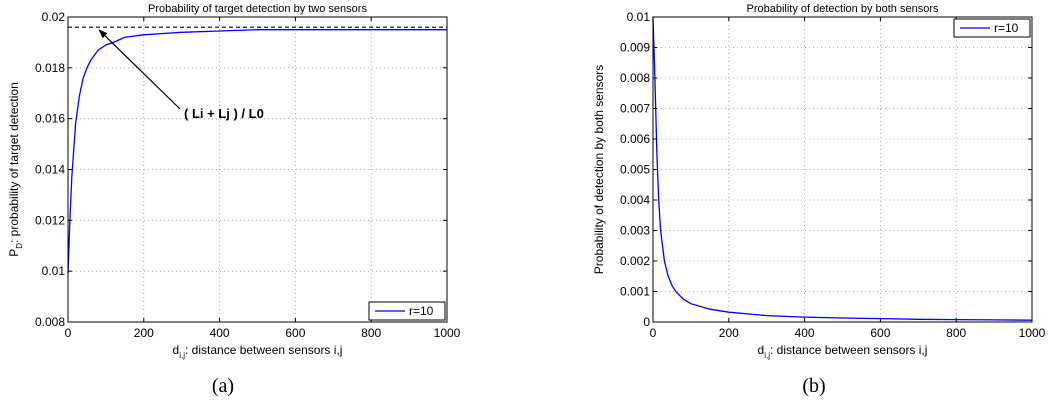  Describe the element at coordinates (635, 109) in the screenshot. I see `y-tick-label: 0.007` at that location.